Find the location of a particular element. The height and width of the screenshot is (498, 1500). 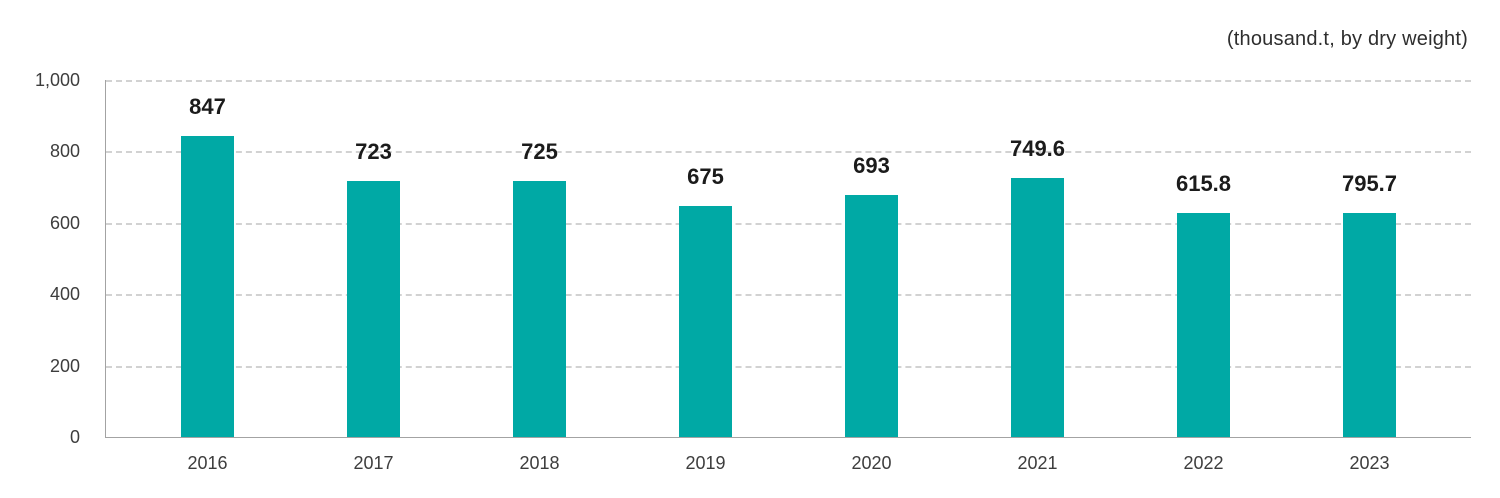

x-tick-2018: 2018 is located at coordinates (539, 463).